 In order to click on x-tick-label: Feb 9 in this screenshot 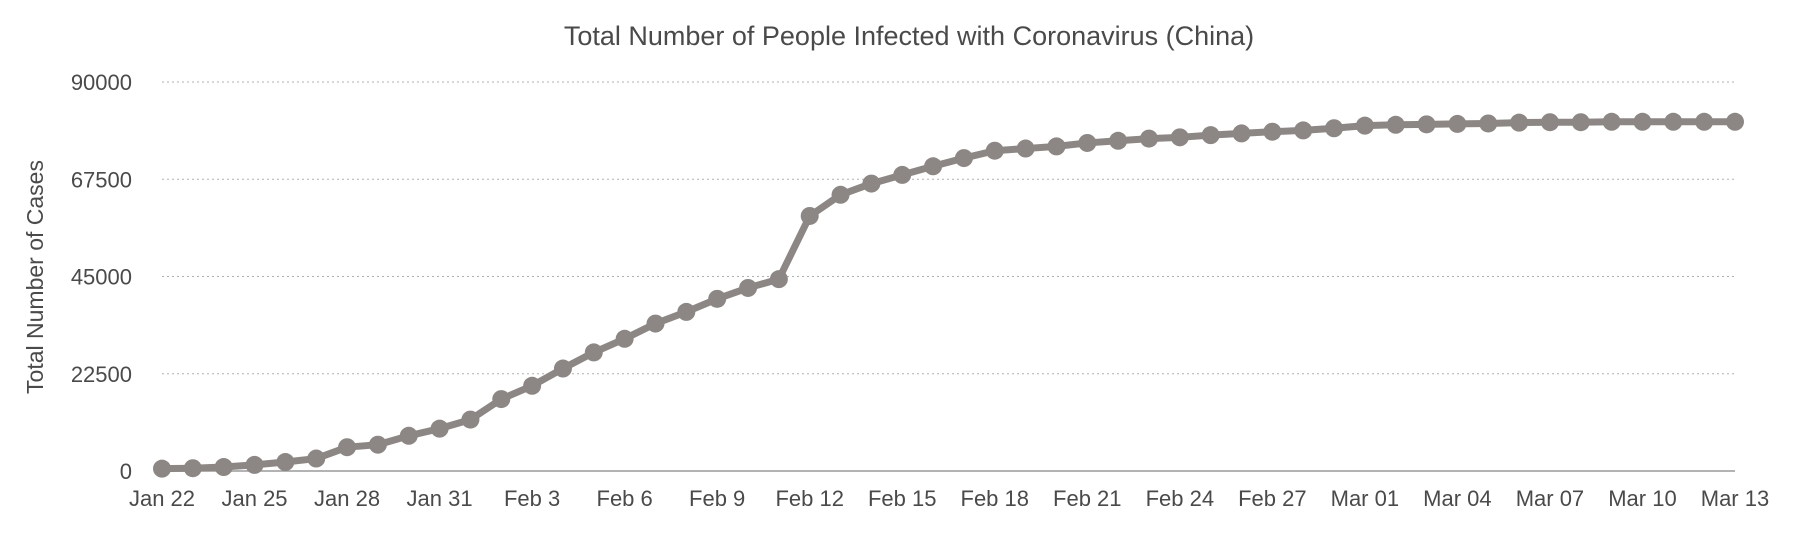, I will do `click(717, 498)`.